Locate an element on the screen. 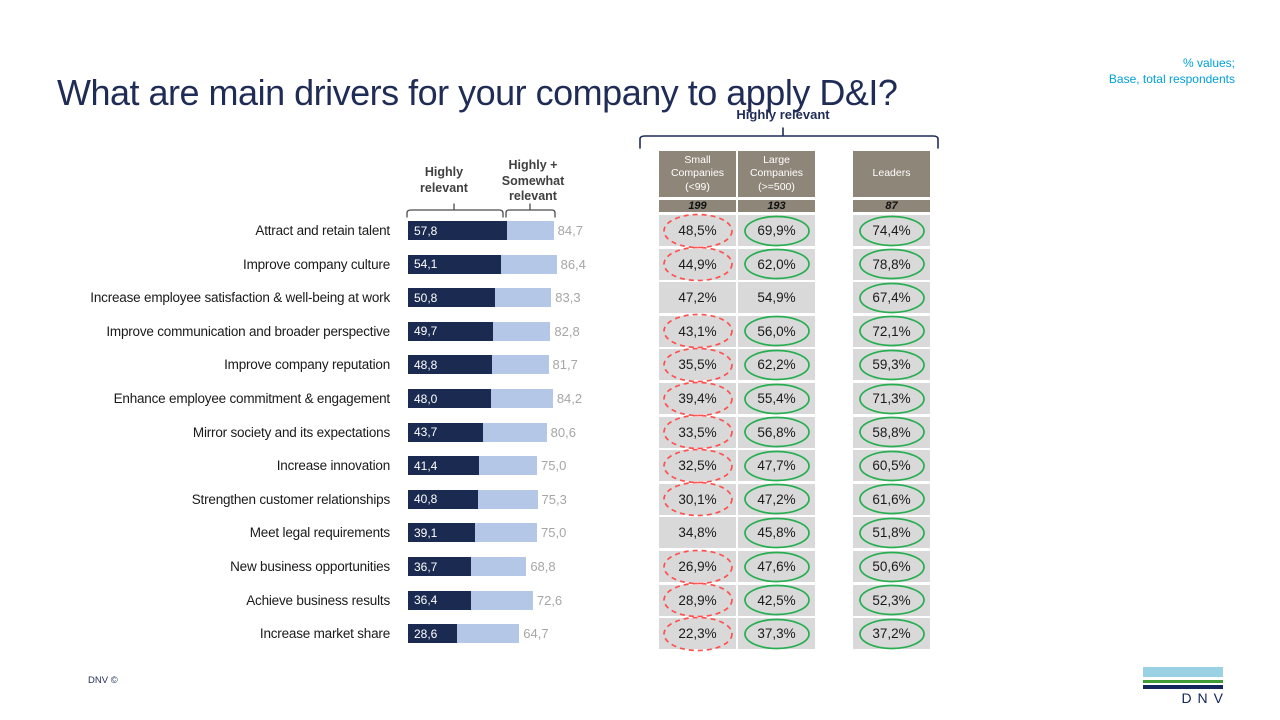  table-cell-small: 32,5% is located at coordinates (697, 466).